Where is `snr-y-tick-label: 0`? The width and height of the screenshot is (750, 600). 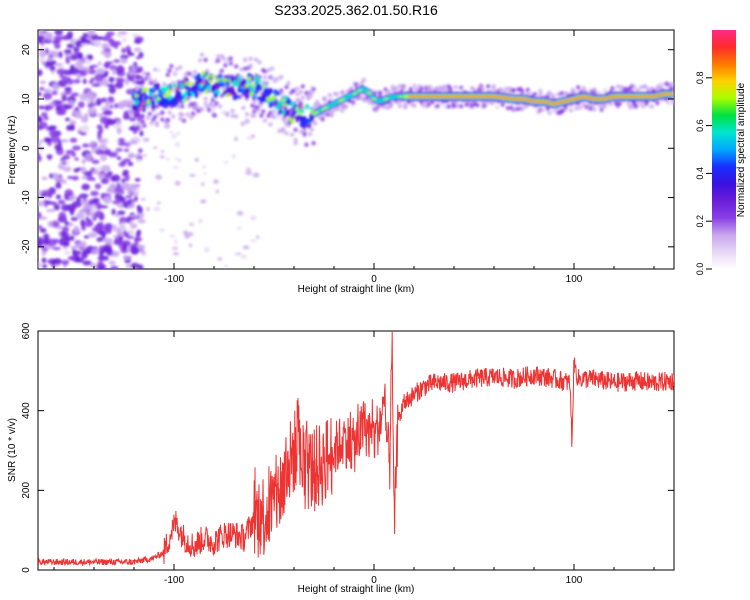
snr-y-tick-label: 0 is located at coordinates (26, 570).